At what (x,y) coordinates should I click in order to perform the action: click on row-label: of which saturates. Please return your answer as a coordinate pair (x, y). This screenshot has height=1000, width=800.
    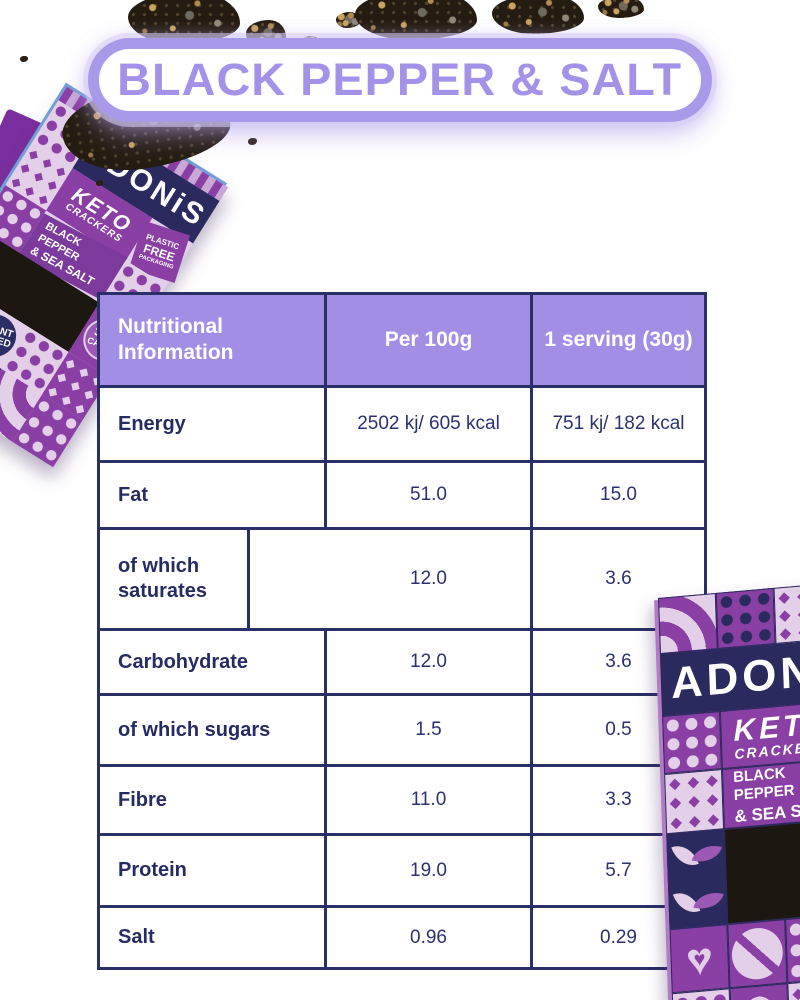
    Looking at the image, I should click on (175, 579).